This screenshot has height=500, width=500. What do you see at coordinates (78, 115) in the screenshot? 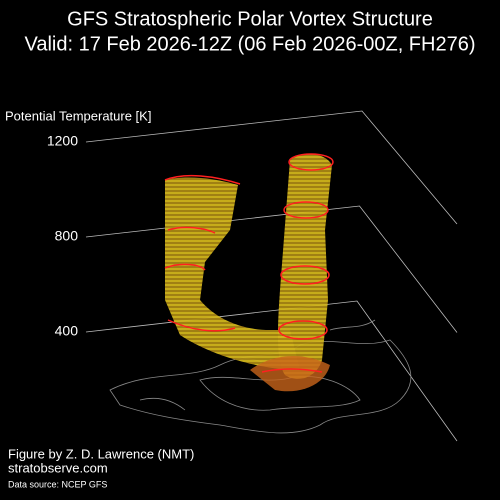
I see `z-axis-label: Potential Temperature [K]` at bounding box center [78, 115].